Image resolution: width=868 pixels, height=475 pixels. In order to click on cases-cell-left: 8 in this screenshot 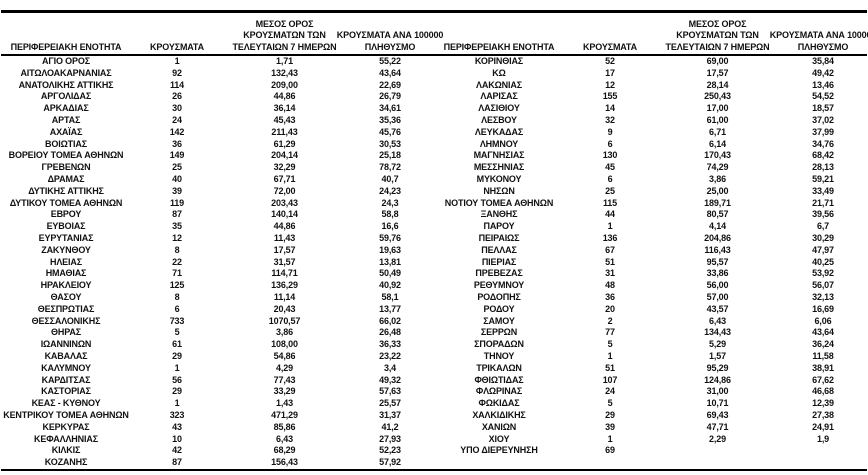, I will do `click(177, 296)`.